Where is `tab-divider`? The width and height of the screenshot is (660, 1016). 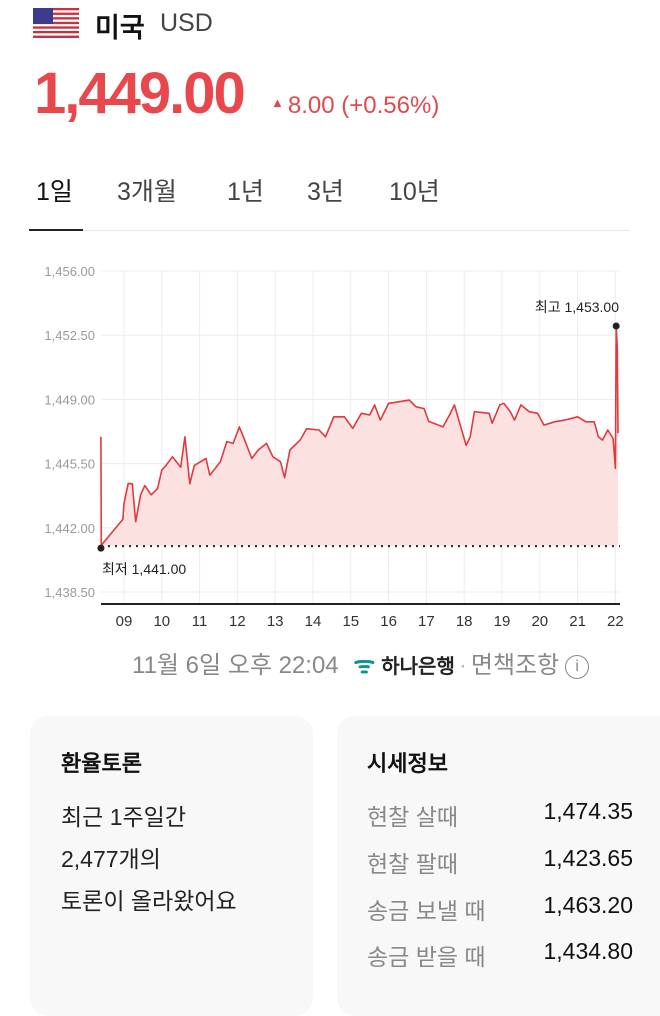
tab-divider is located at coordinates (356, 230).